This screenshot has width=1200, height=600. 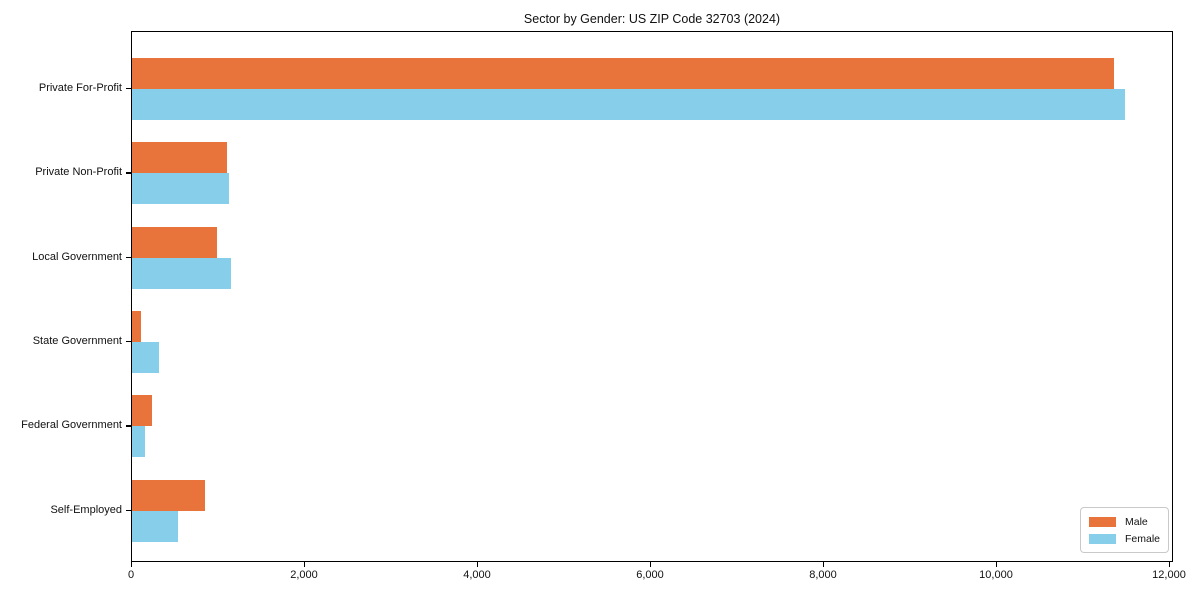 I want to click on y-tick-label: Private For-Profit, so click(x=80, y=88).